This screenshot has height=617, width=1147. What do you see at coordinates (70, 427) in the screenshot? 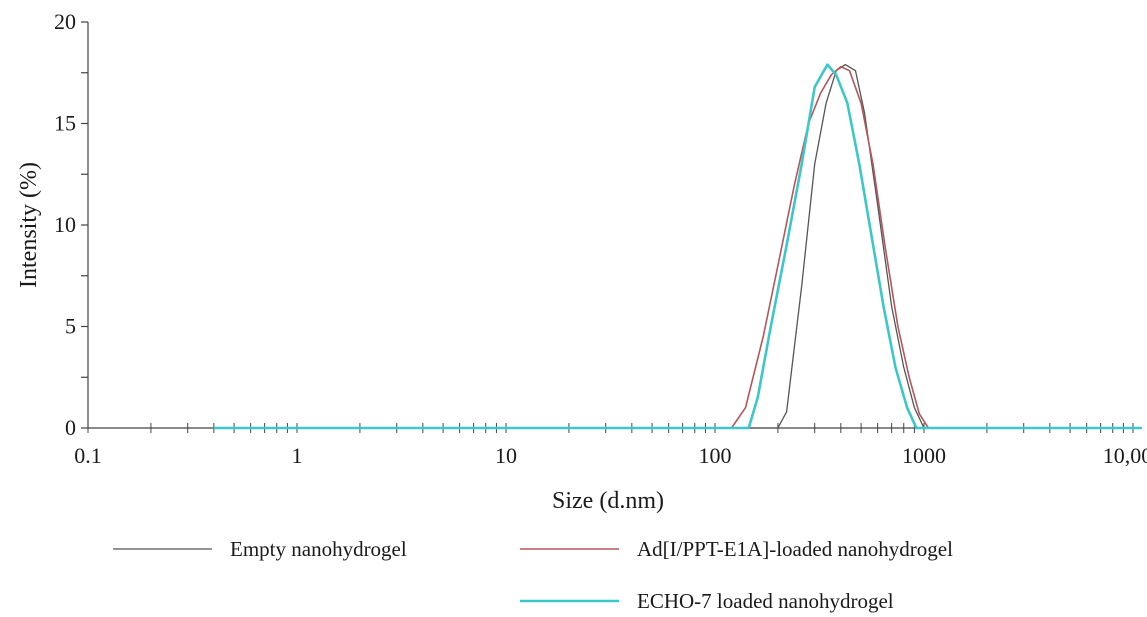
I see `y-tick-label: 0` at bounding box center [70, 427].